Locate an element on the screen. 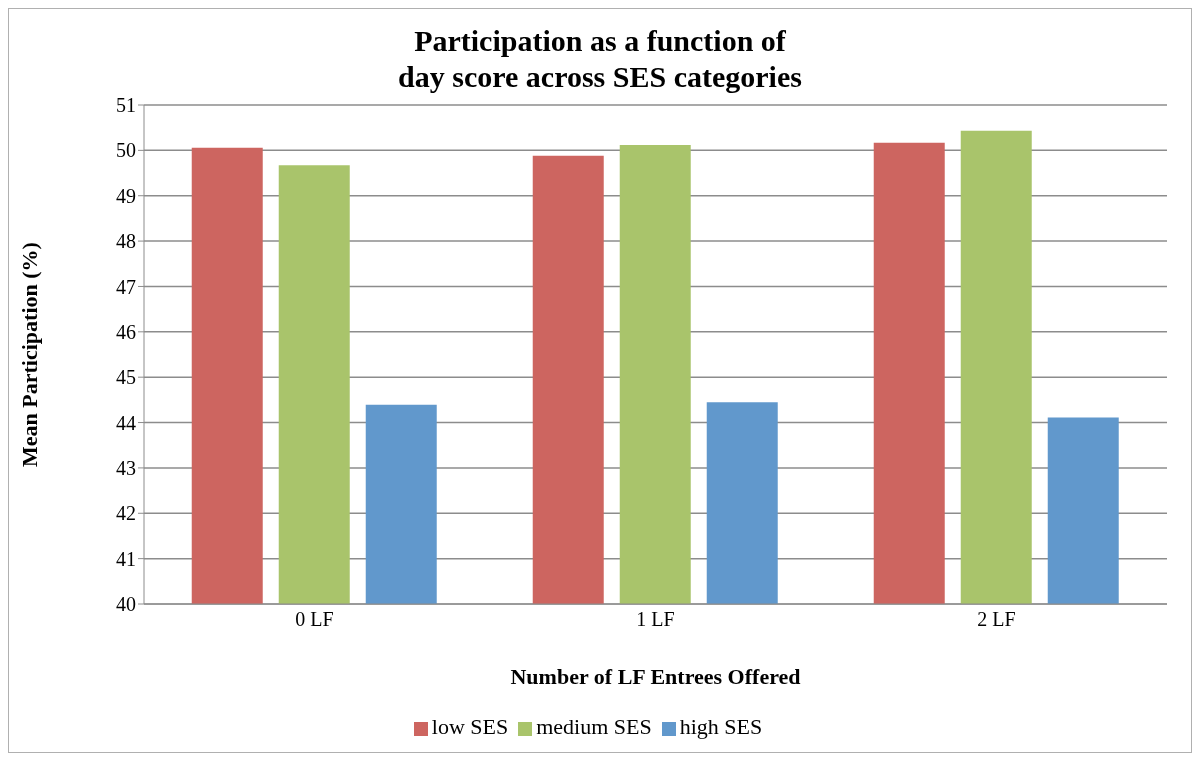  x-tick-label: 0 LF is located at coordinates (314, 619).